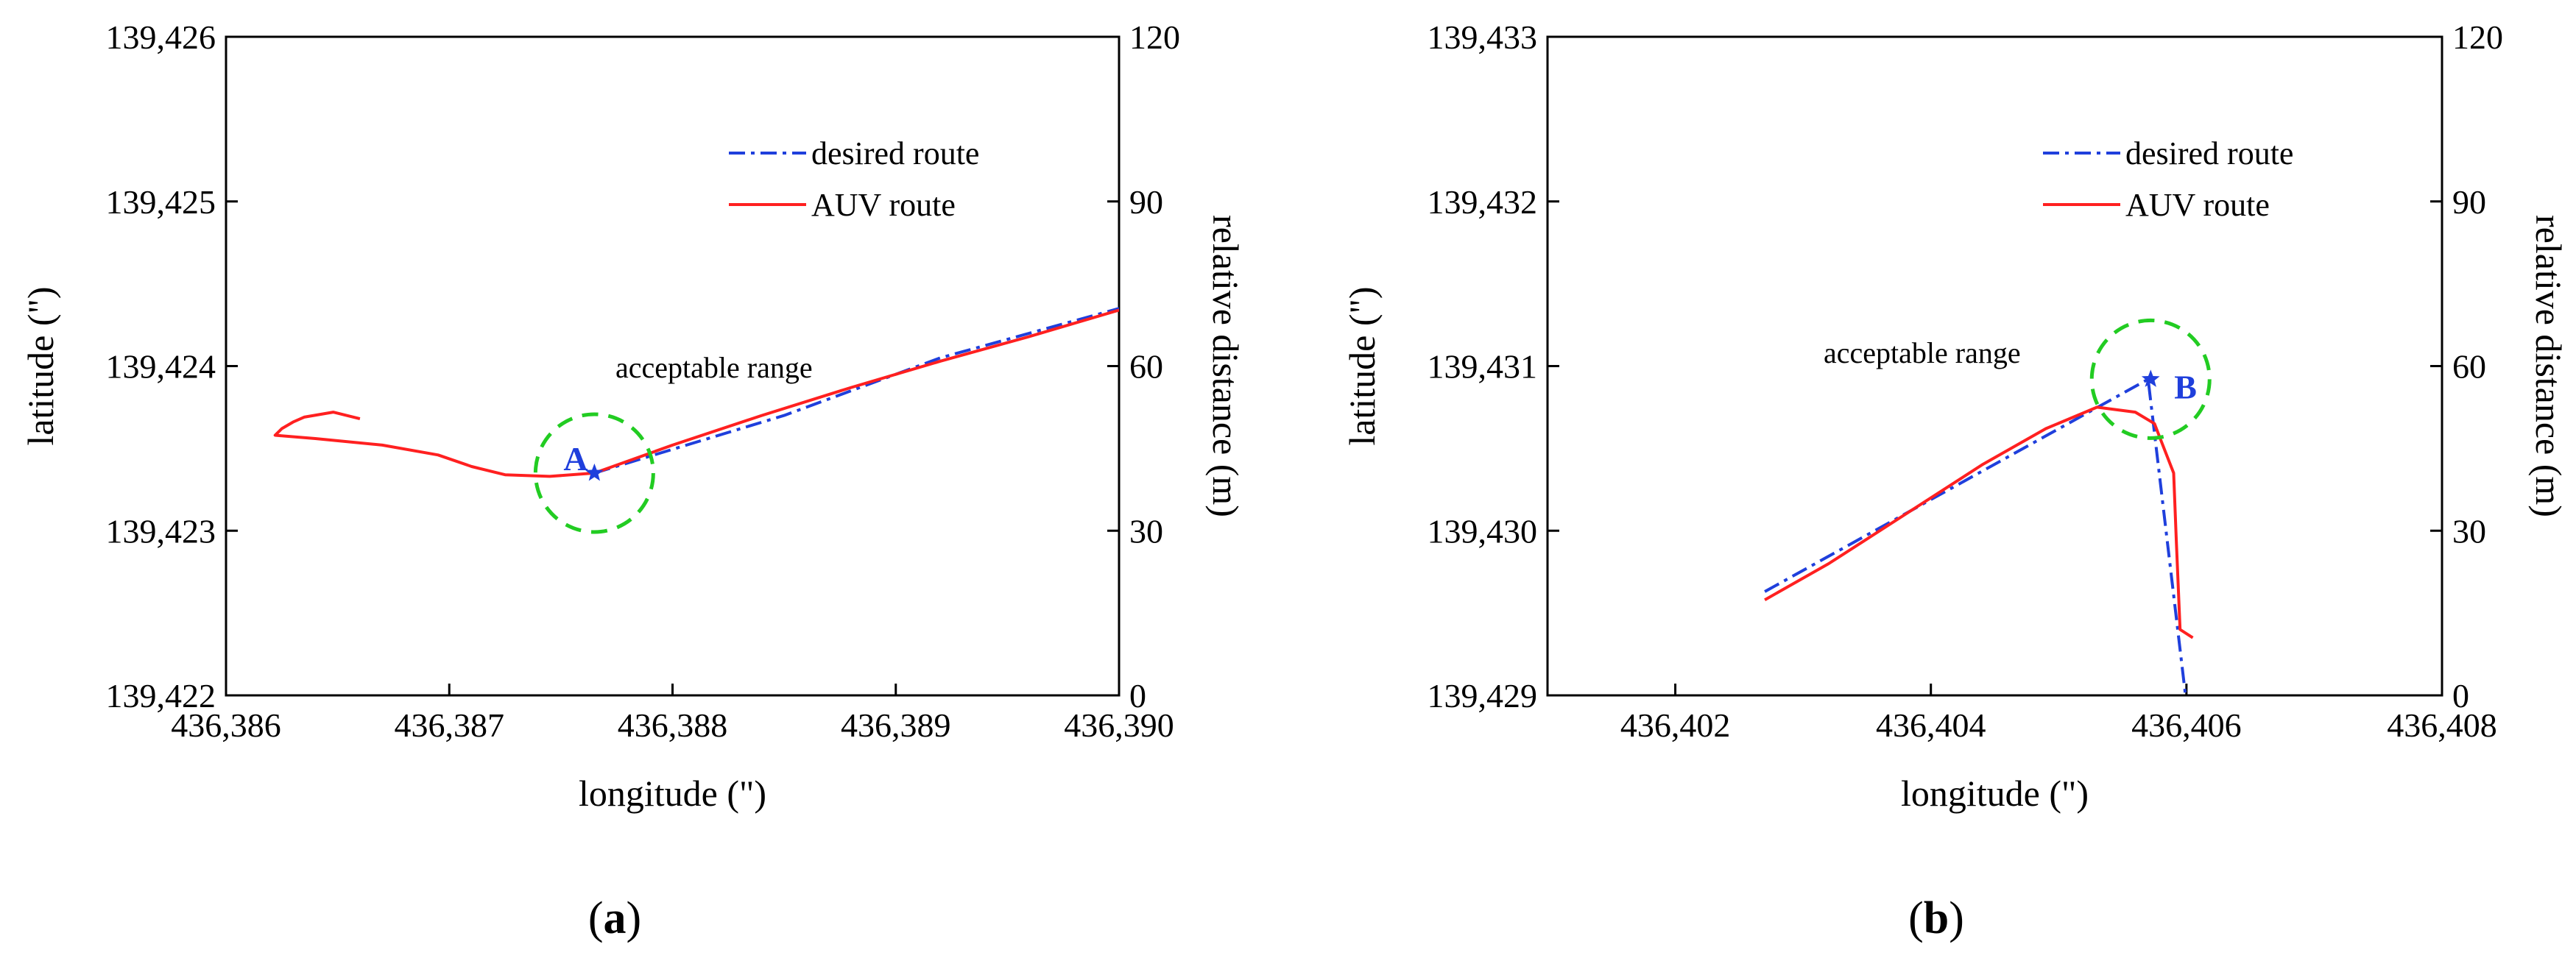  I want to click on y-tick-label: 139,431, so click(1483, 367).